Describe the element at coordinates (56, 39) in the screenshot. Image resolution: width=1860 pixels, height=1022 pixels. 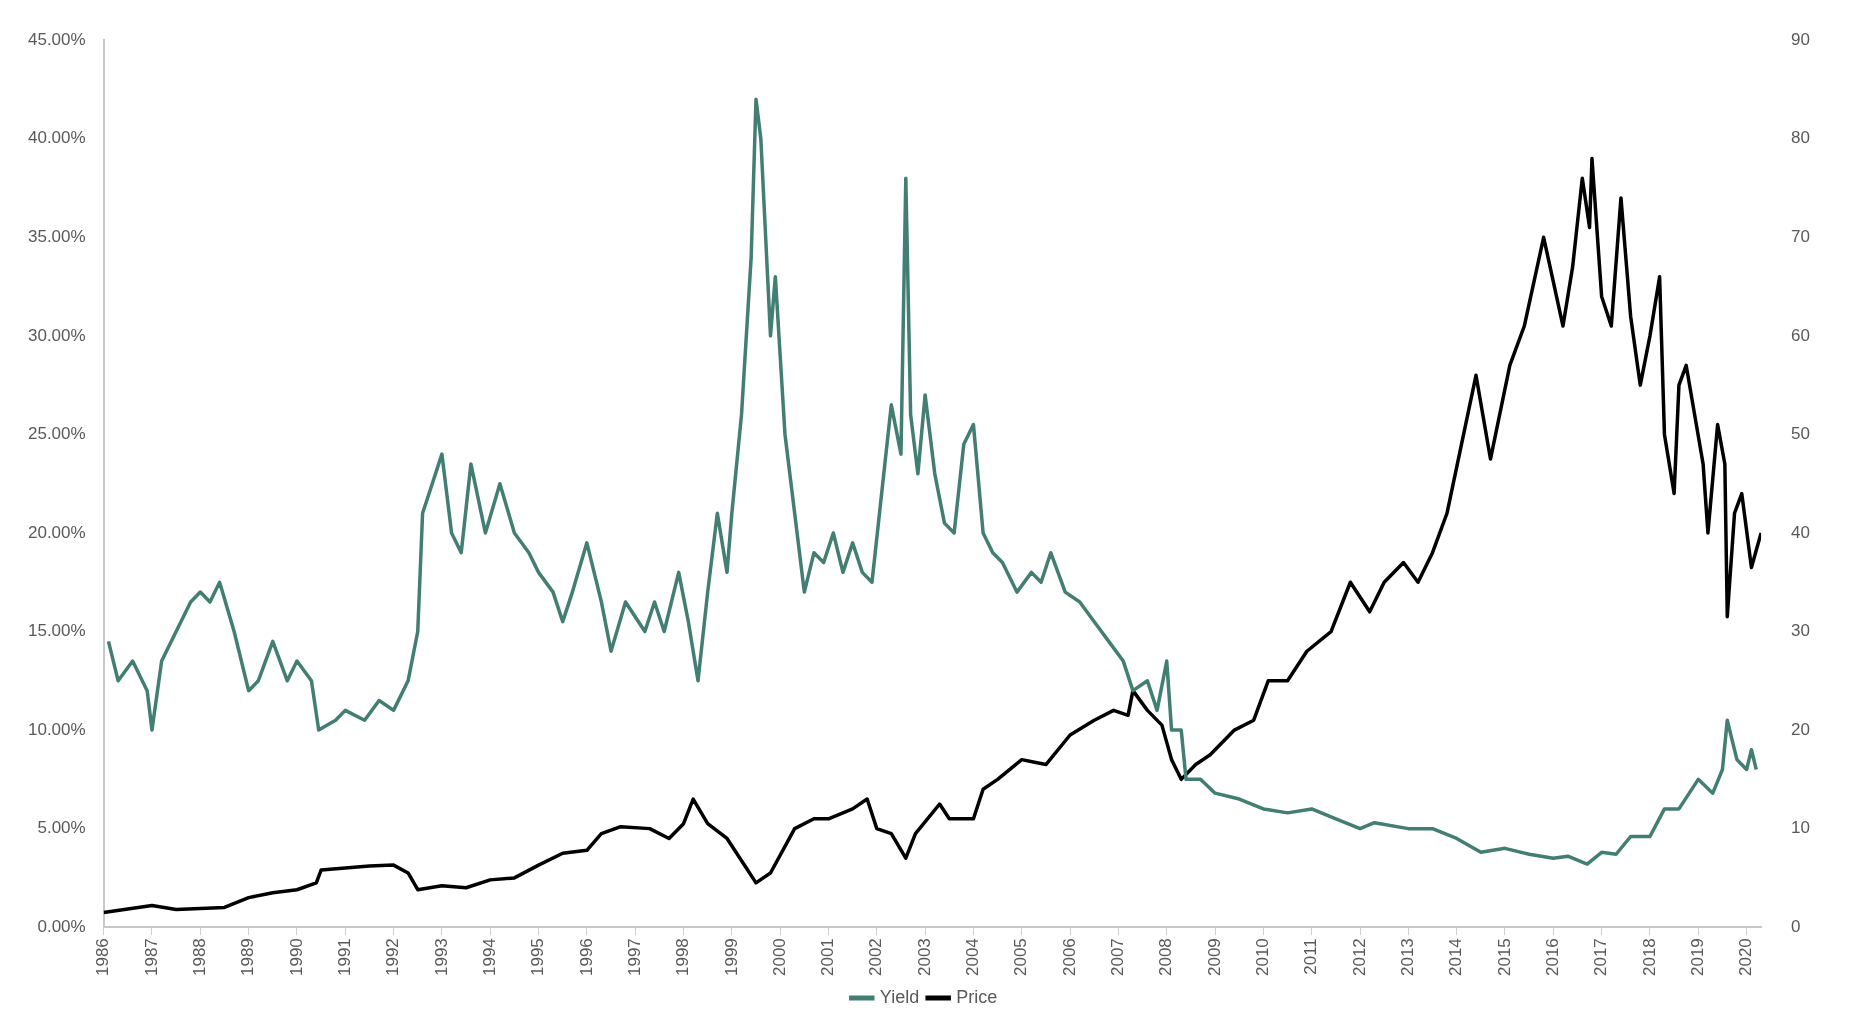
I see `y-tick-label: 45.00%` at that location.